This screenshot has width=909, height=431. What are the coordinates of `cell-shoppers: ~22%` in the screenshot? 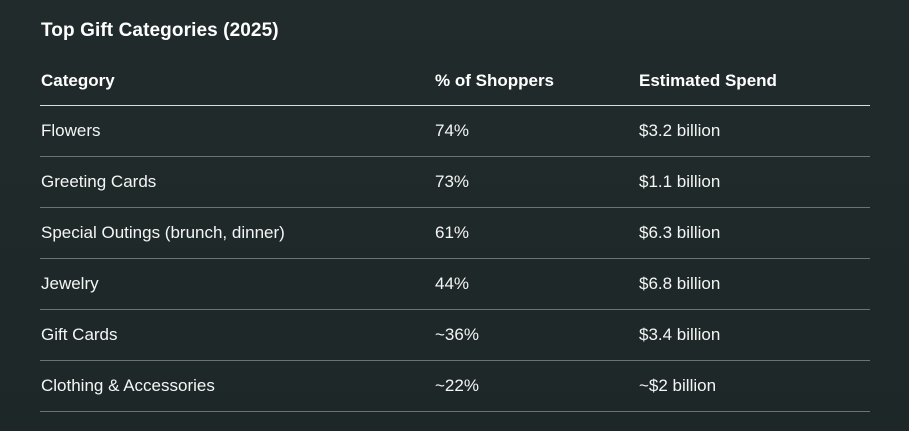 It's located at (536, 386).